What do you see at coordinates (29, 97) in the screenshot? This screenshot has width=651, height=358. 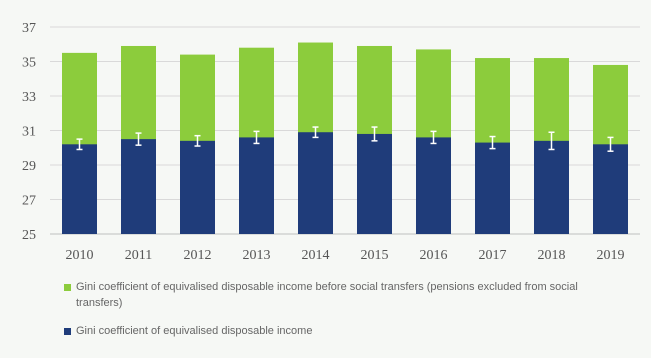 I see `y-tick-label-33: 33` at bounding box center [29, 97].